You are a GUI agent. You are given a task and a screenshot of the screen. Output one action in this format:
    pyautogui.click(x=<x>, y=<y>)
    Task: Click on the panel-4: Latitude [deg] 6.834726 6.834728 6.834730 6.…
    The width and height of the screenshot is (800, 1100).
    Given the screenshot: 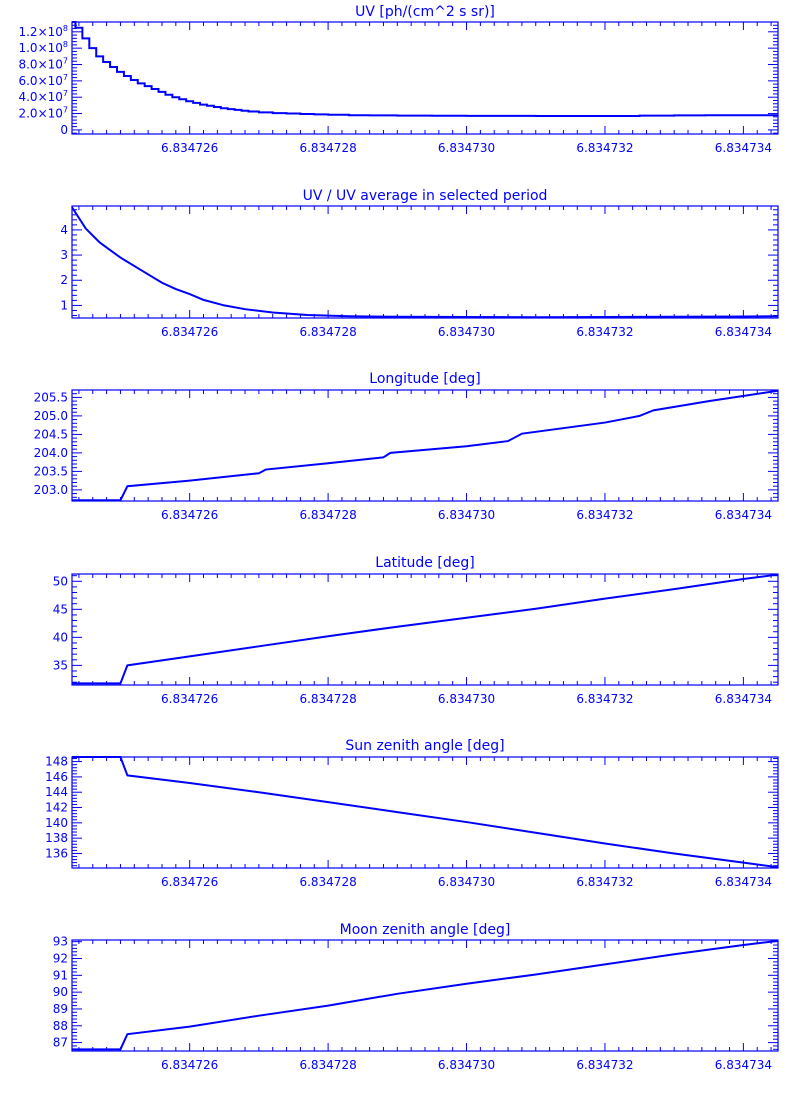 What is the action you would take?
    pyautogui.click(x=416, y=630)
    